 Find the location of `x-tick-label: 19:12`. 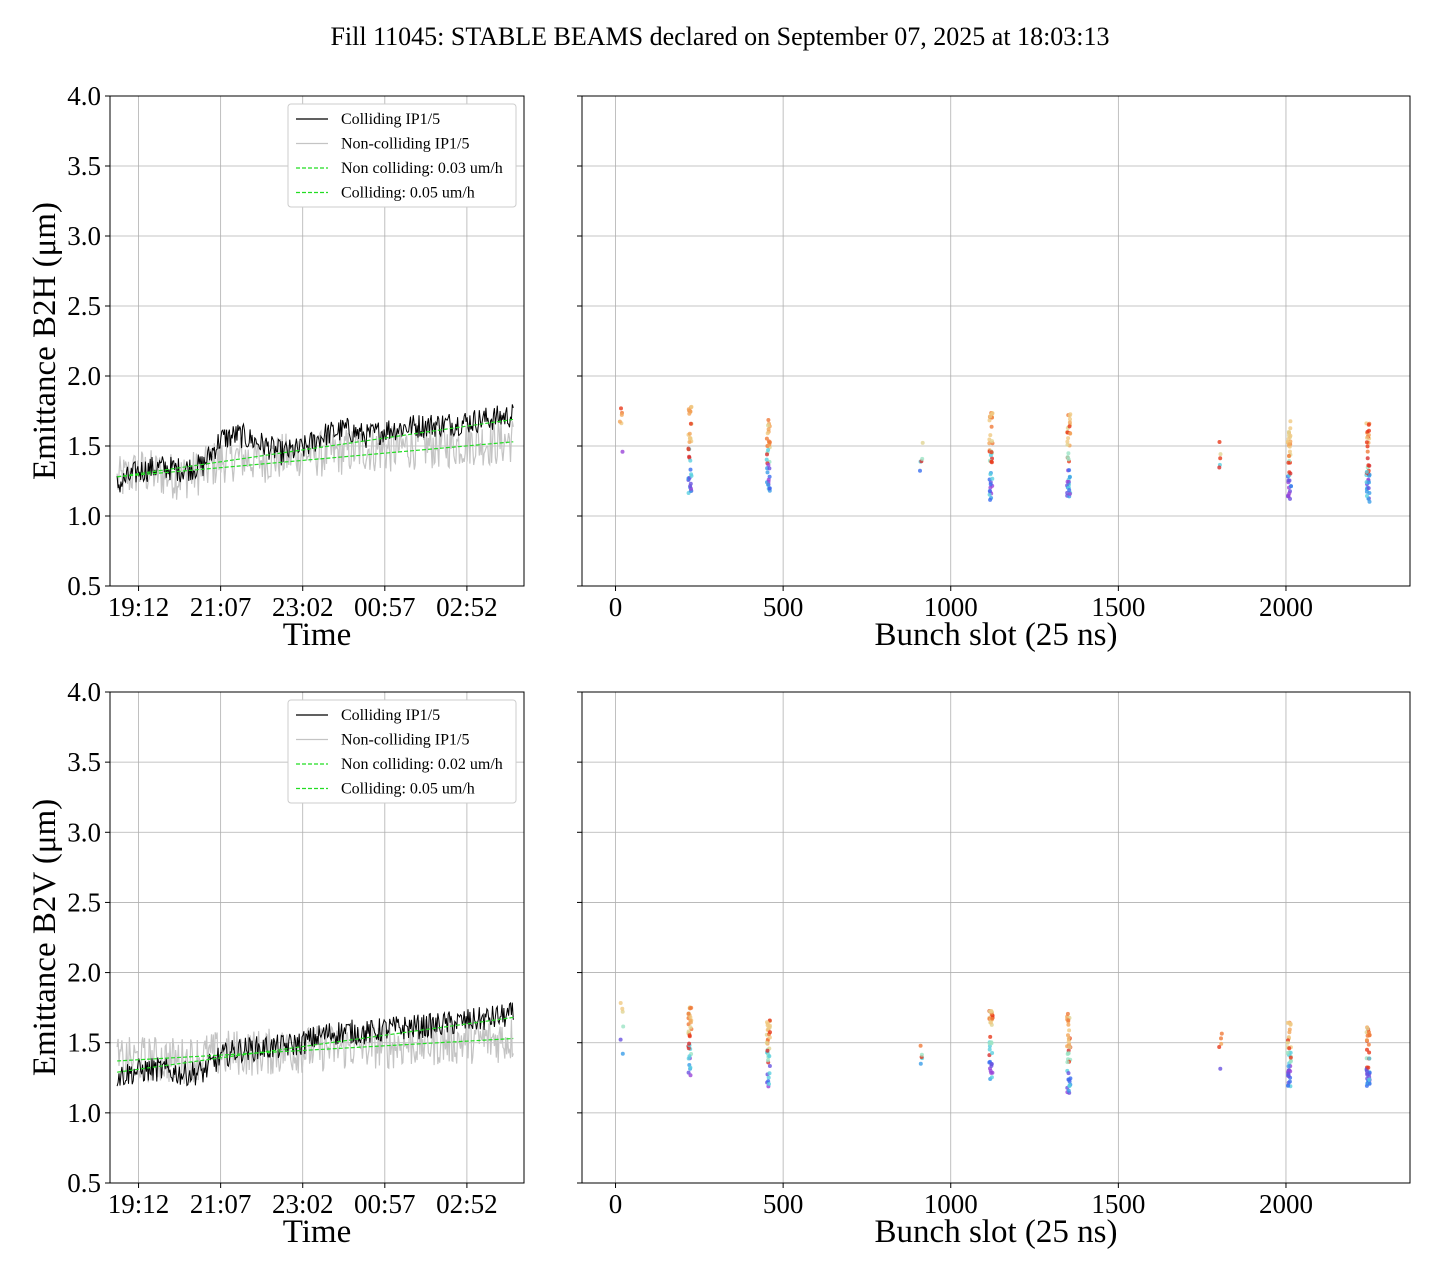

x-tick-label: 19:12 is located at coordinates (139, 1204).